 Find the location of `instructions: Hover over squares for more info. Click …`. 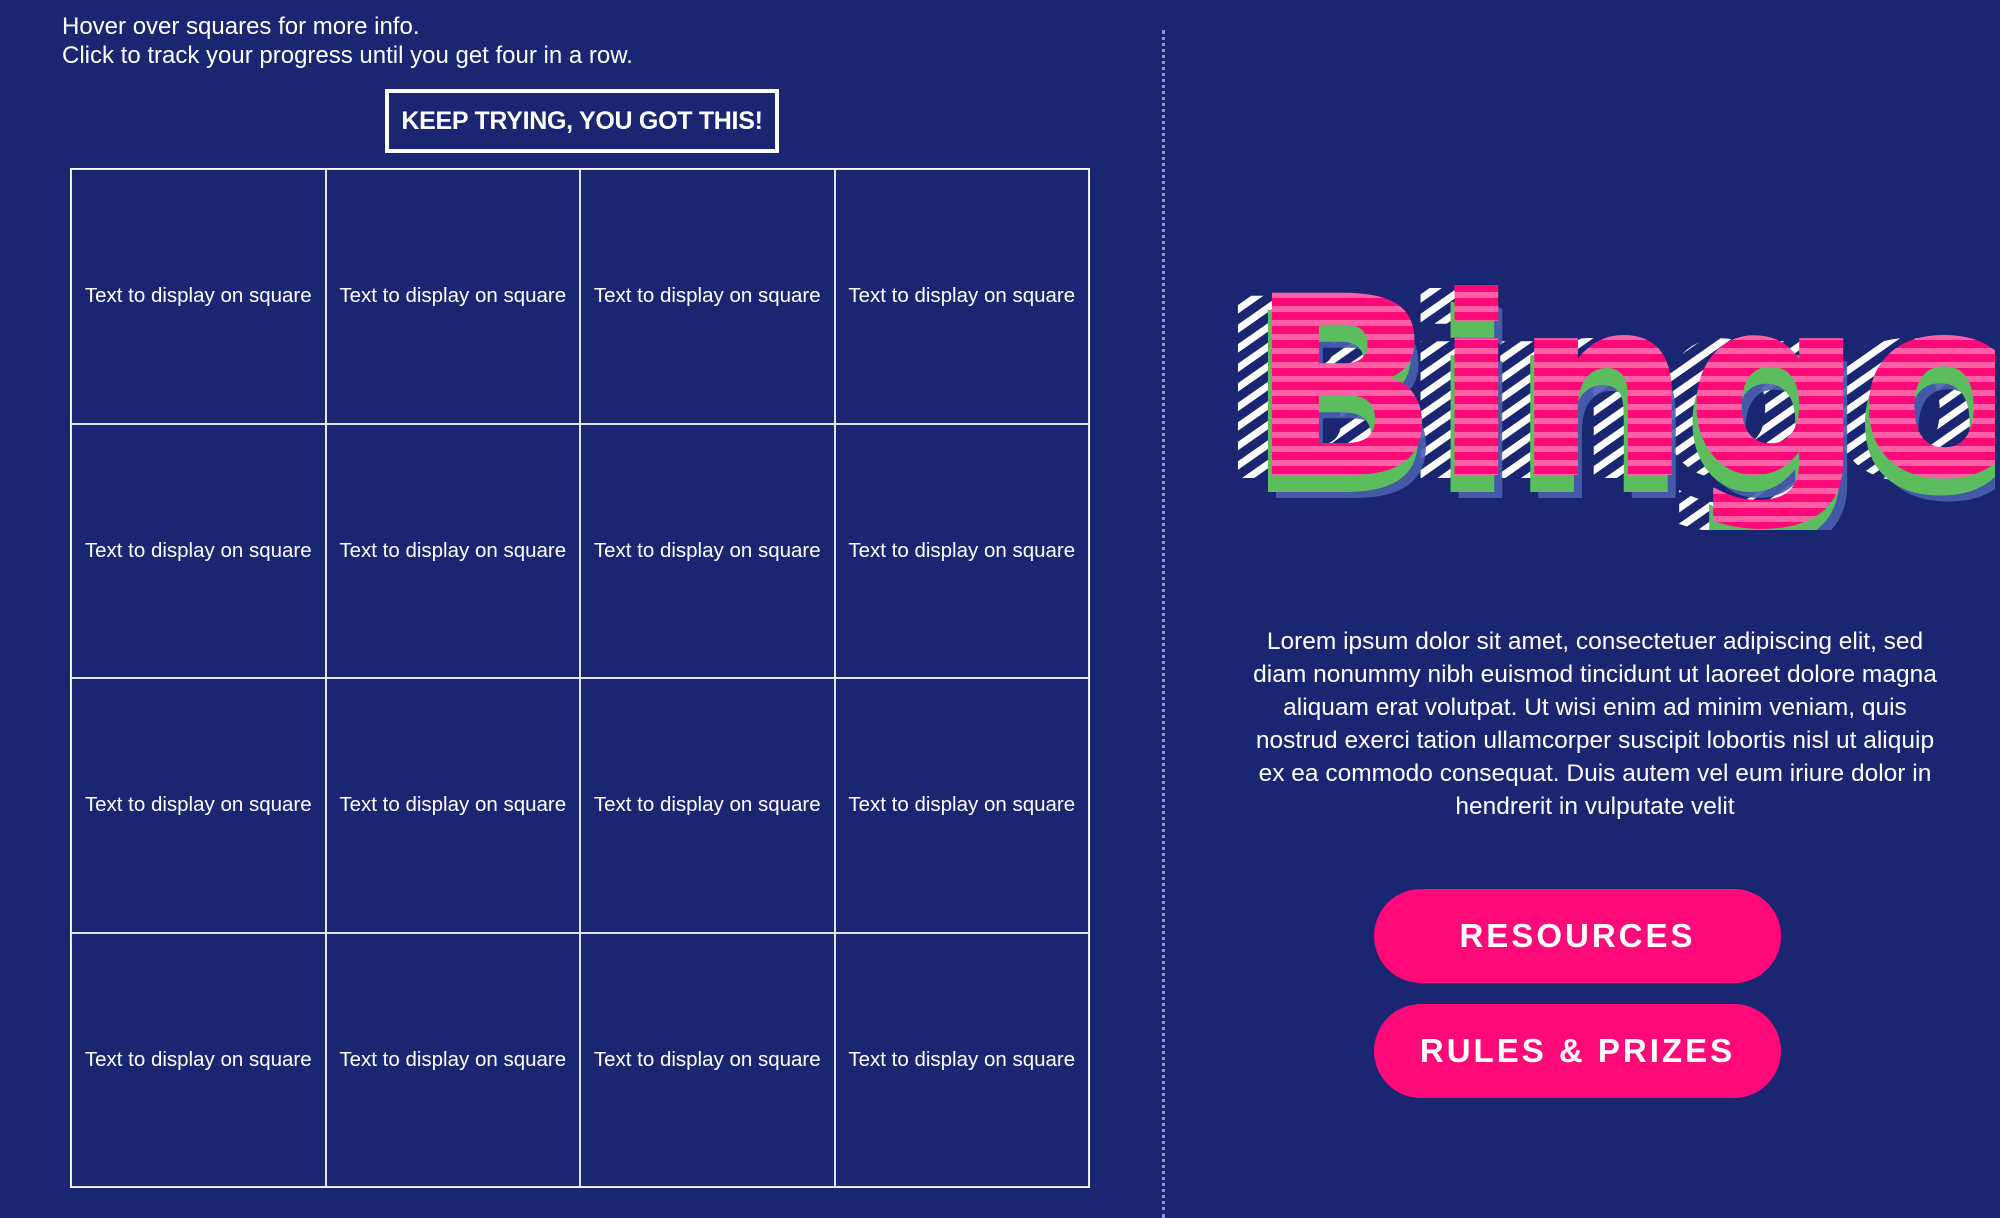

instructions: Hover over squares for more info. Click … is located at coordinates (347, 41).